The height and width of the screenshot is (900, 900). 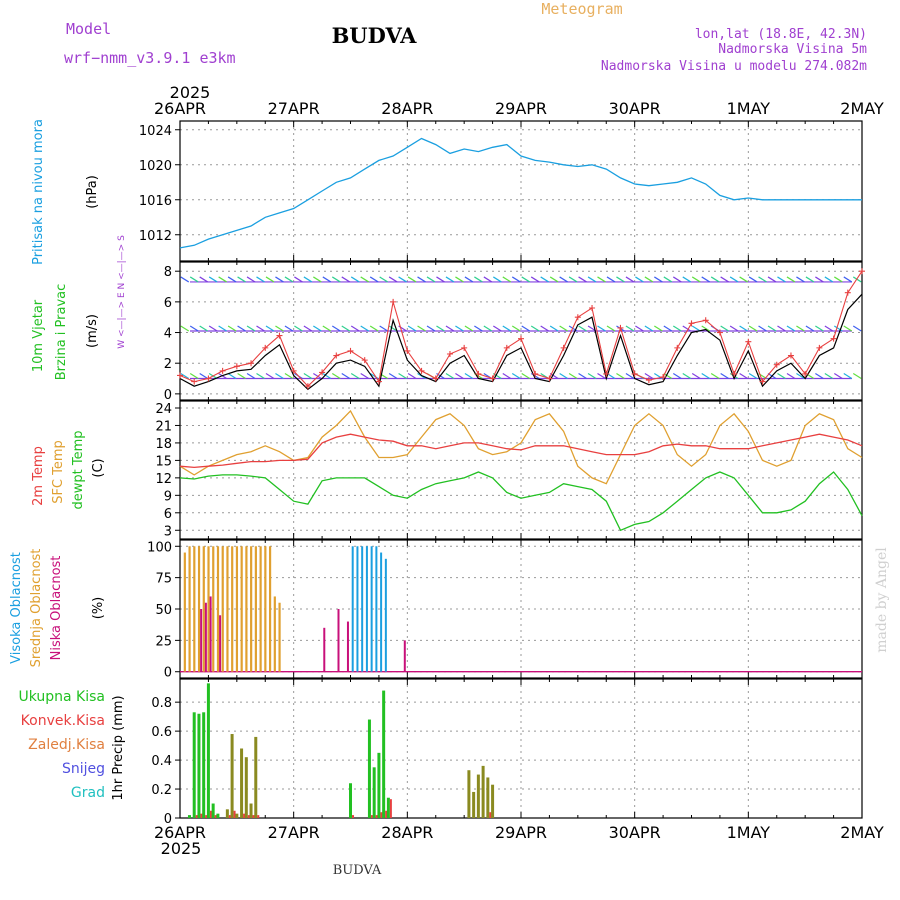 I want to click on bottom-time-label: 29APR, so click(x=521, y=832).